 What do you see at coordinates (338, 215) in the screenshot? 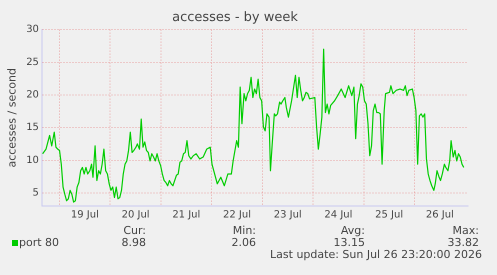
I see `x-tick-label: 24 Jul` at bounding box center [338, 215].